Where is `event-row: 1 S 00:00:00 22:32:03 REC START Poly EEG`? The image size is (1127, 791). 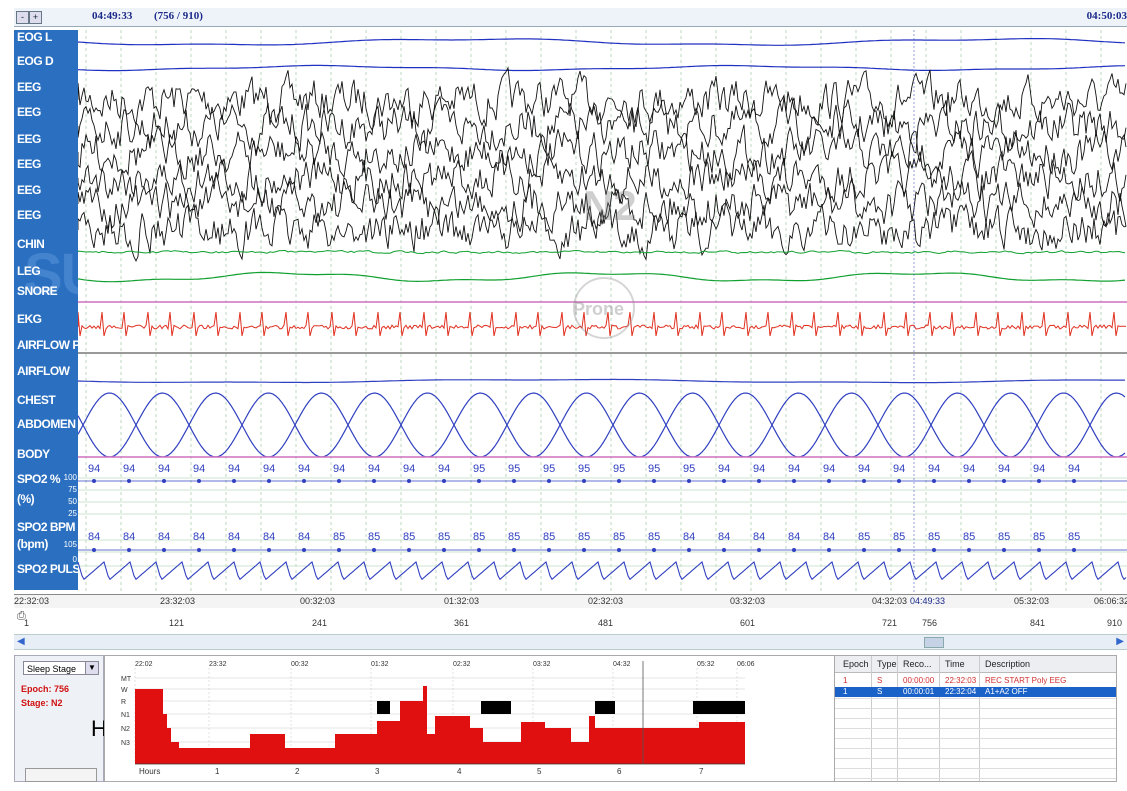 event-row: 1 S 00:00:00 22:32:03 REC START Poly EEG is located at coordinates (975, 681).